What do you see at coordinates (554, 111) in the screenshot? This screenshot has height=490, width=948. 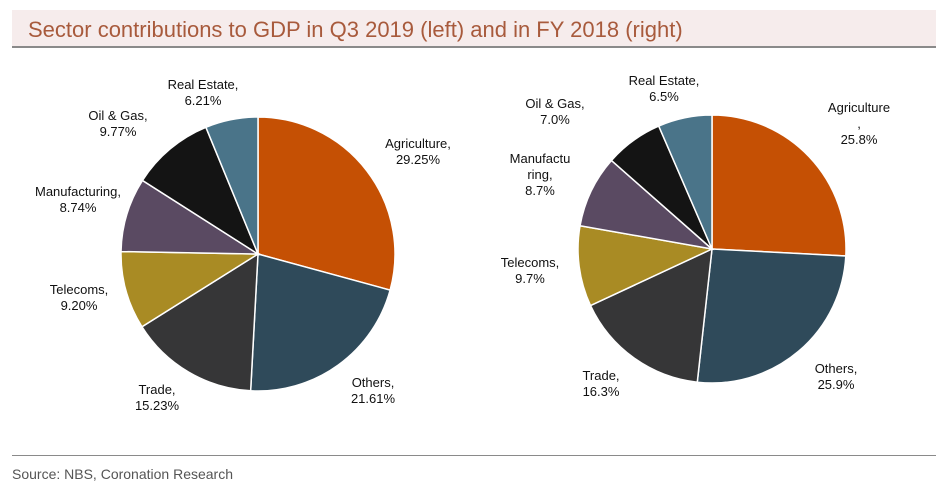 I see `pie-right-label-oil-and-gas: Oil & Gas, 7.0%` at bounding box center [554, 111].